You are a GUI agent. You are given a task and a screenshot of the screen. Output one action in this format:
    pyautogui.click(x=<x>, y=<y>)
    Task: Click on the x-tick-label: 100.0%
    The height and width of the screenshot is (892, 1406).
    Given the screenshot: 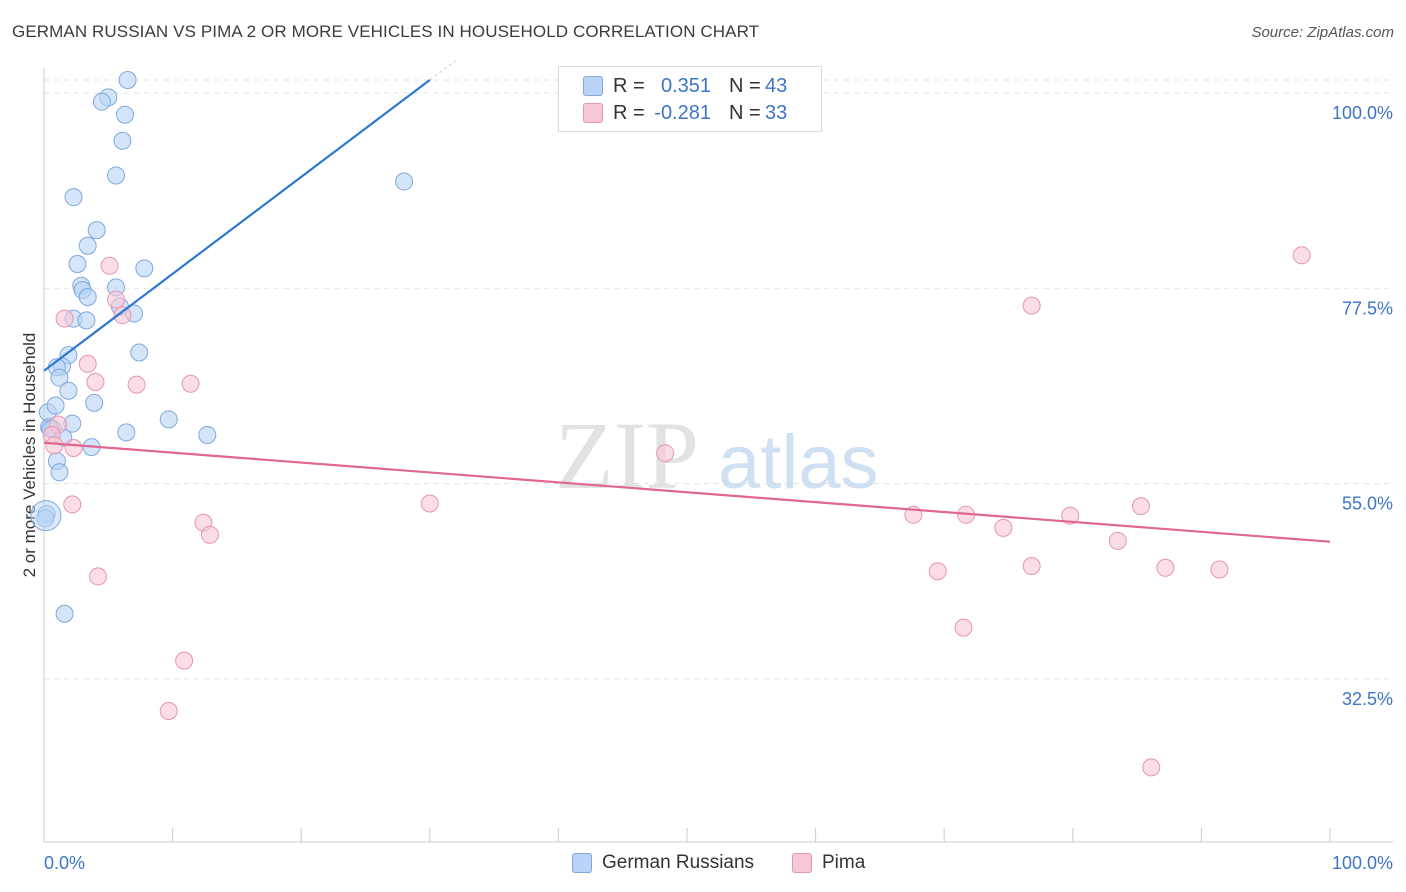 What is the action you would take?
    pyautogui.click(x=1362, y=863)
    